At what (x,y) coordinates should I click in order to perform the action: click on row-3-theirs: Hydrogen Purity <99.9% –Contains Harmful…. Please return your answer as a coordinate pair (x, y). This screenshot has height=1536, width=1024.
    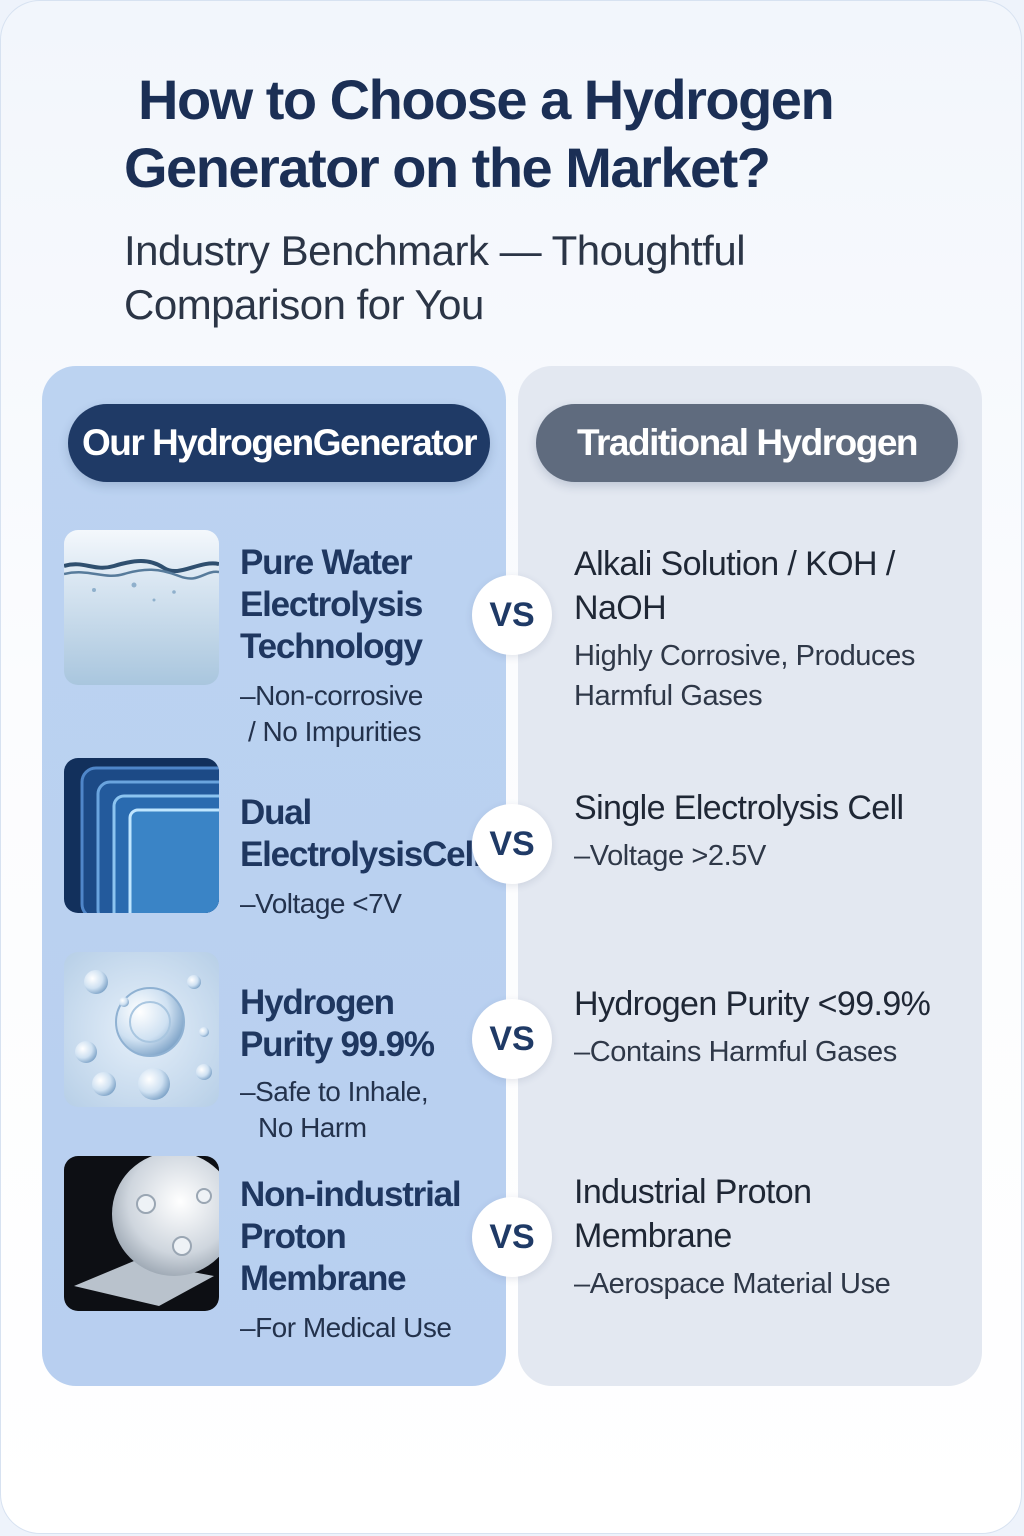
    Looking at the image, I should click on (764, 1027).